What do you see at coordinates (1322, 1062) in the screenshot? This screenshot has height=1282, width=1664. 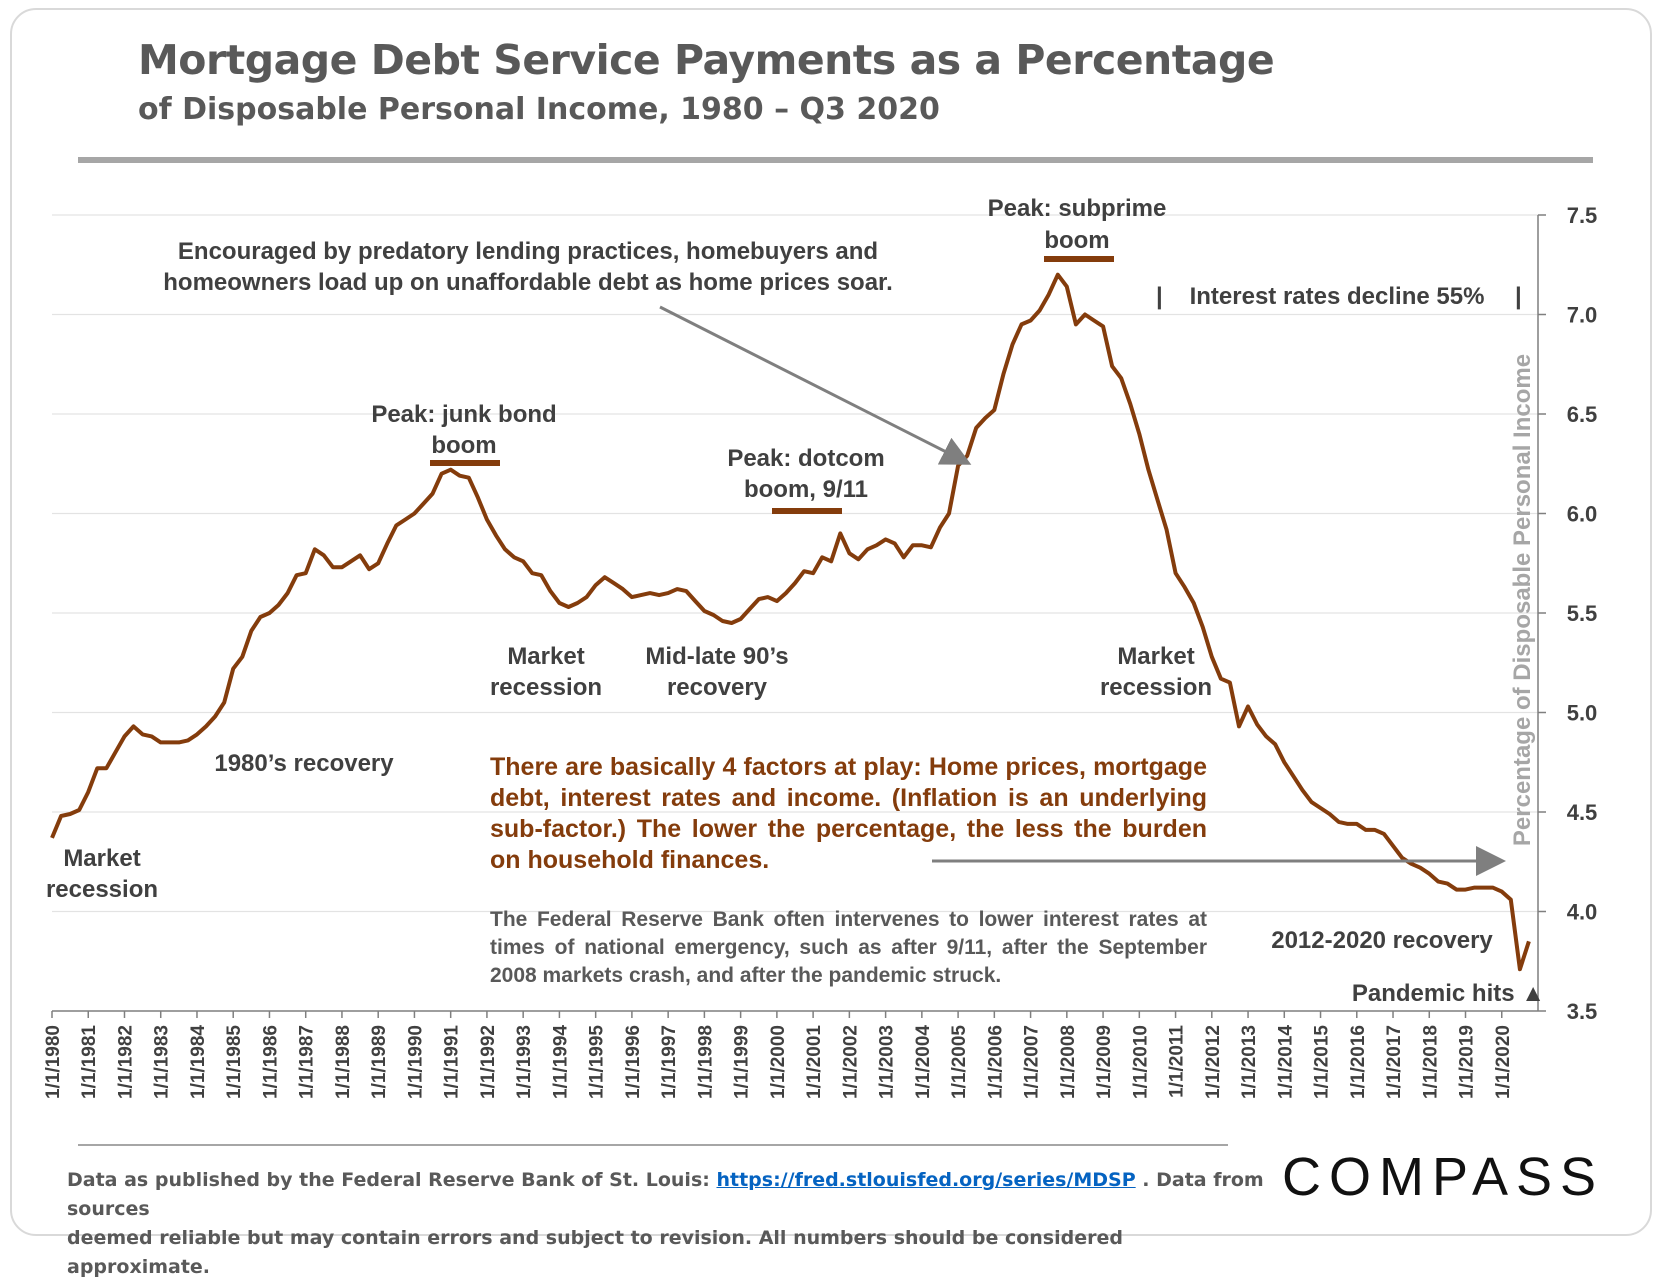 I see `x-tick-label: 1/1/2015` at bounding box center [1322, 1062].